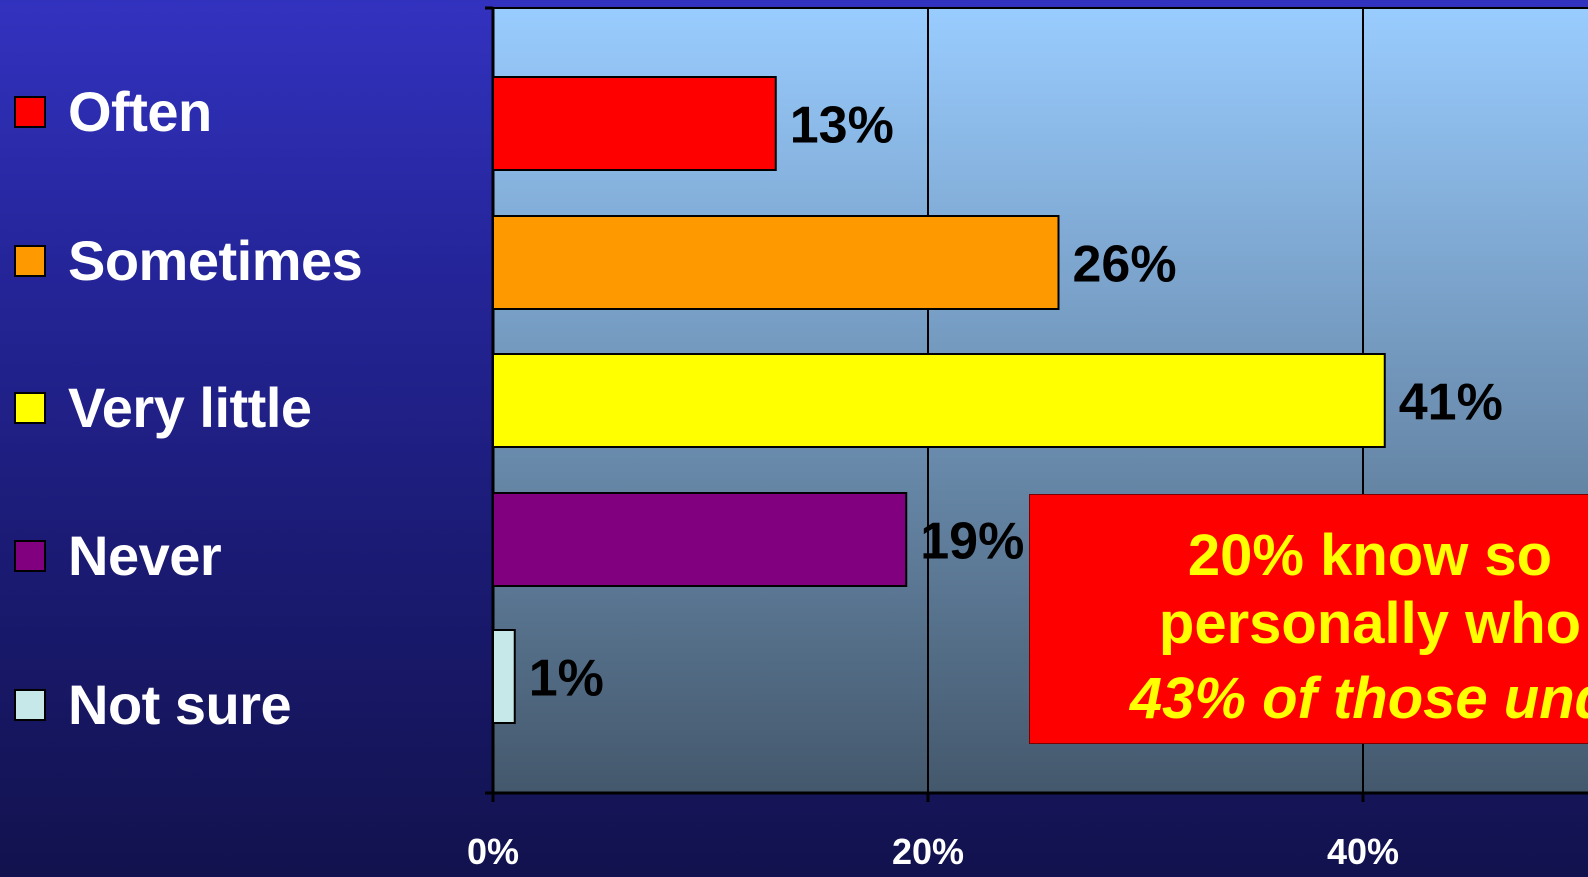 The image size is (1588, 877). What do you see at coordinates (504, 676) in the screenshot?
I see `bar-not-sure` at bounding box center [504, 676].